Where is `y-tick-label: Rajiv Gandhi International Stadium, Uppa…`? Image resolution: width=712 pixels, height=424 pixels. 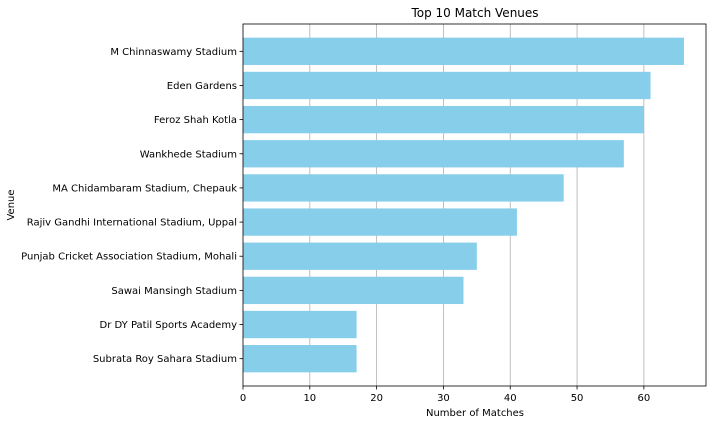
y-tick-label: Rajiv Gandhi International Stadium, Uppa… is located at coordinates (132, 223).